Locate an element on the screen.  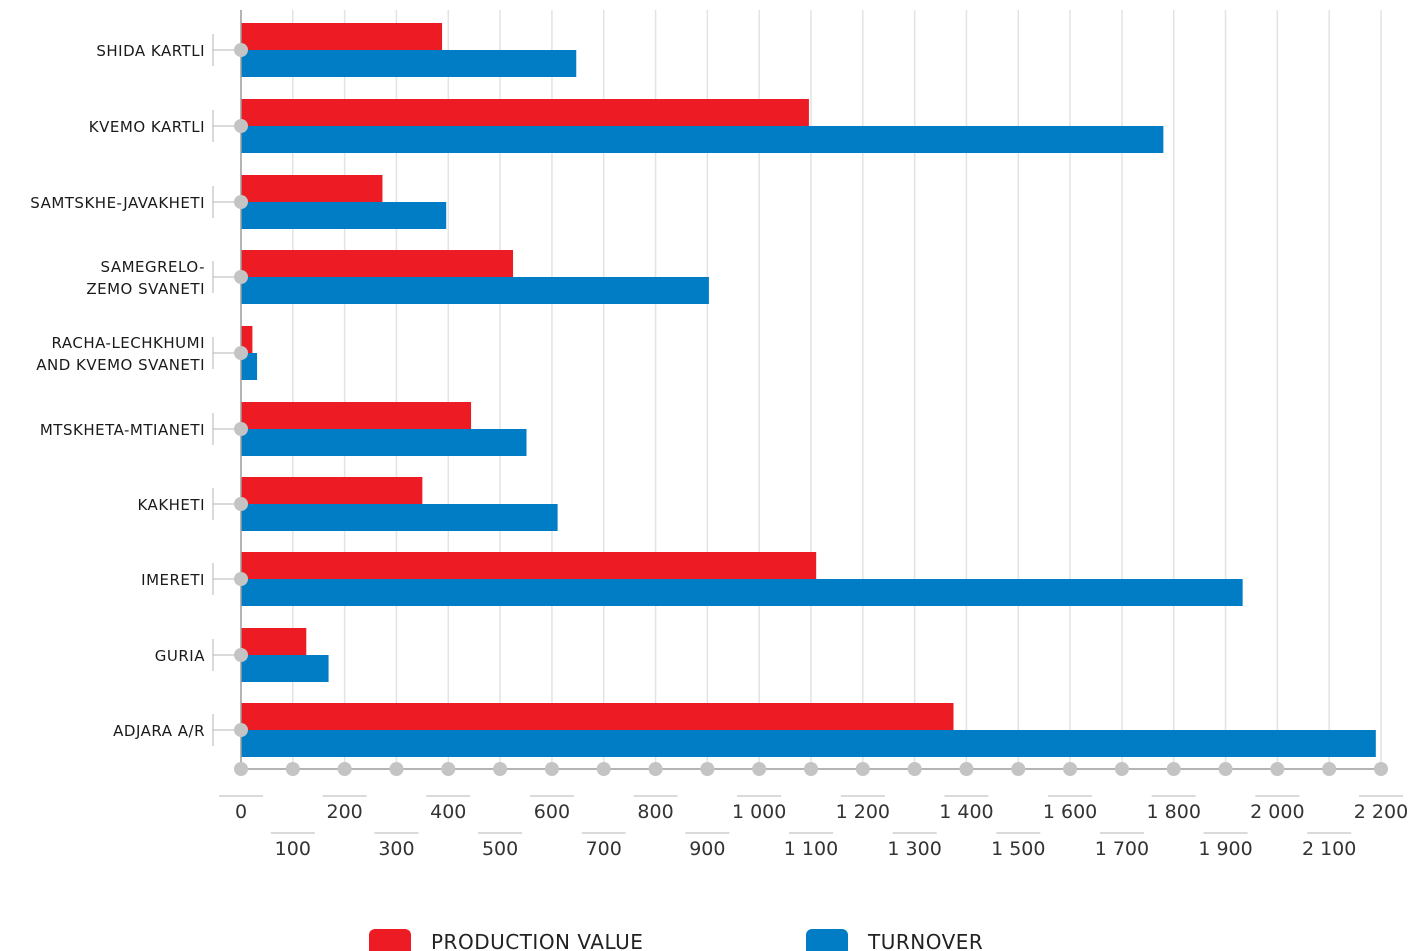
x-tick-label: 2 000 is located at coordinates (1277, 812).